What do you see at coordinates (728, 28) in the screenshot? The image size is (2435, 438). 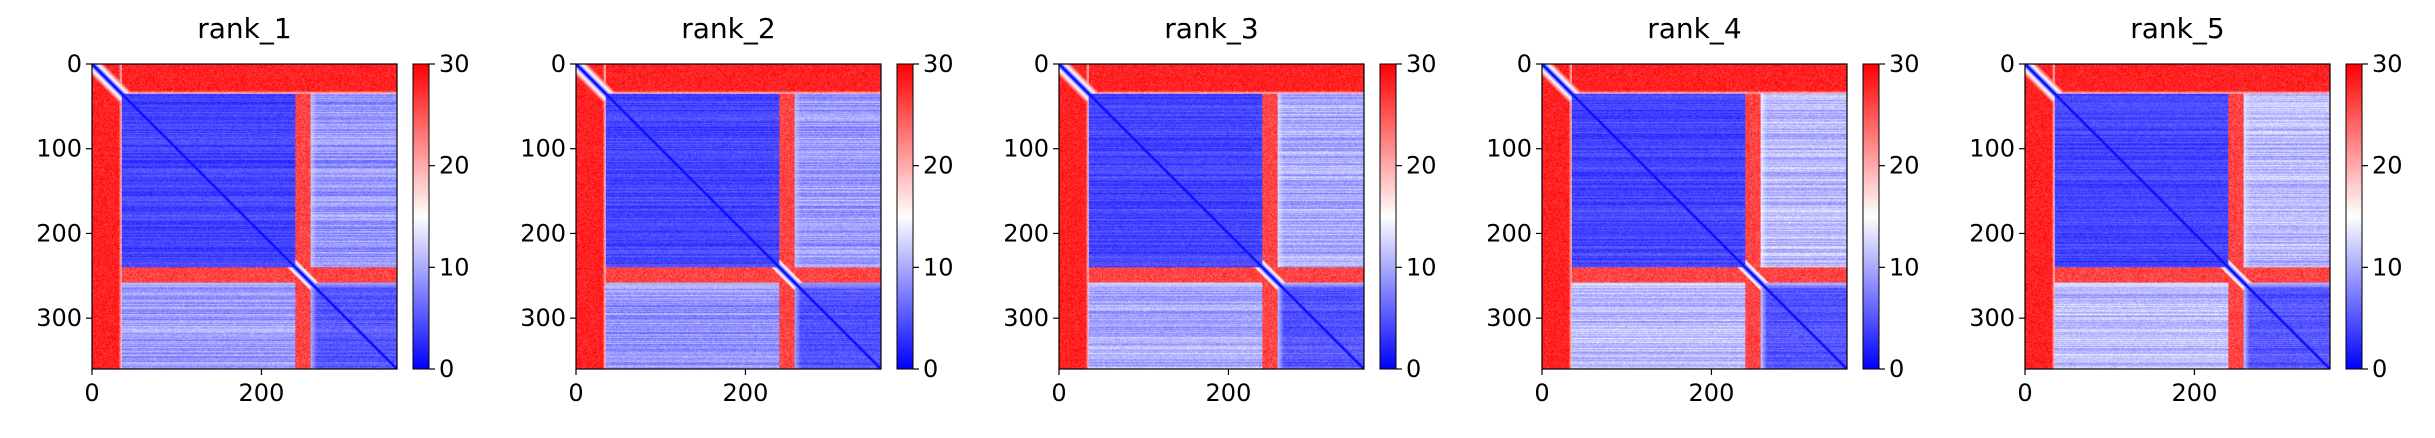 I see `panel-title: rank_2` at bounding box center [728, 28].